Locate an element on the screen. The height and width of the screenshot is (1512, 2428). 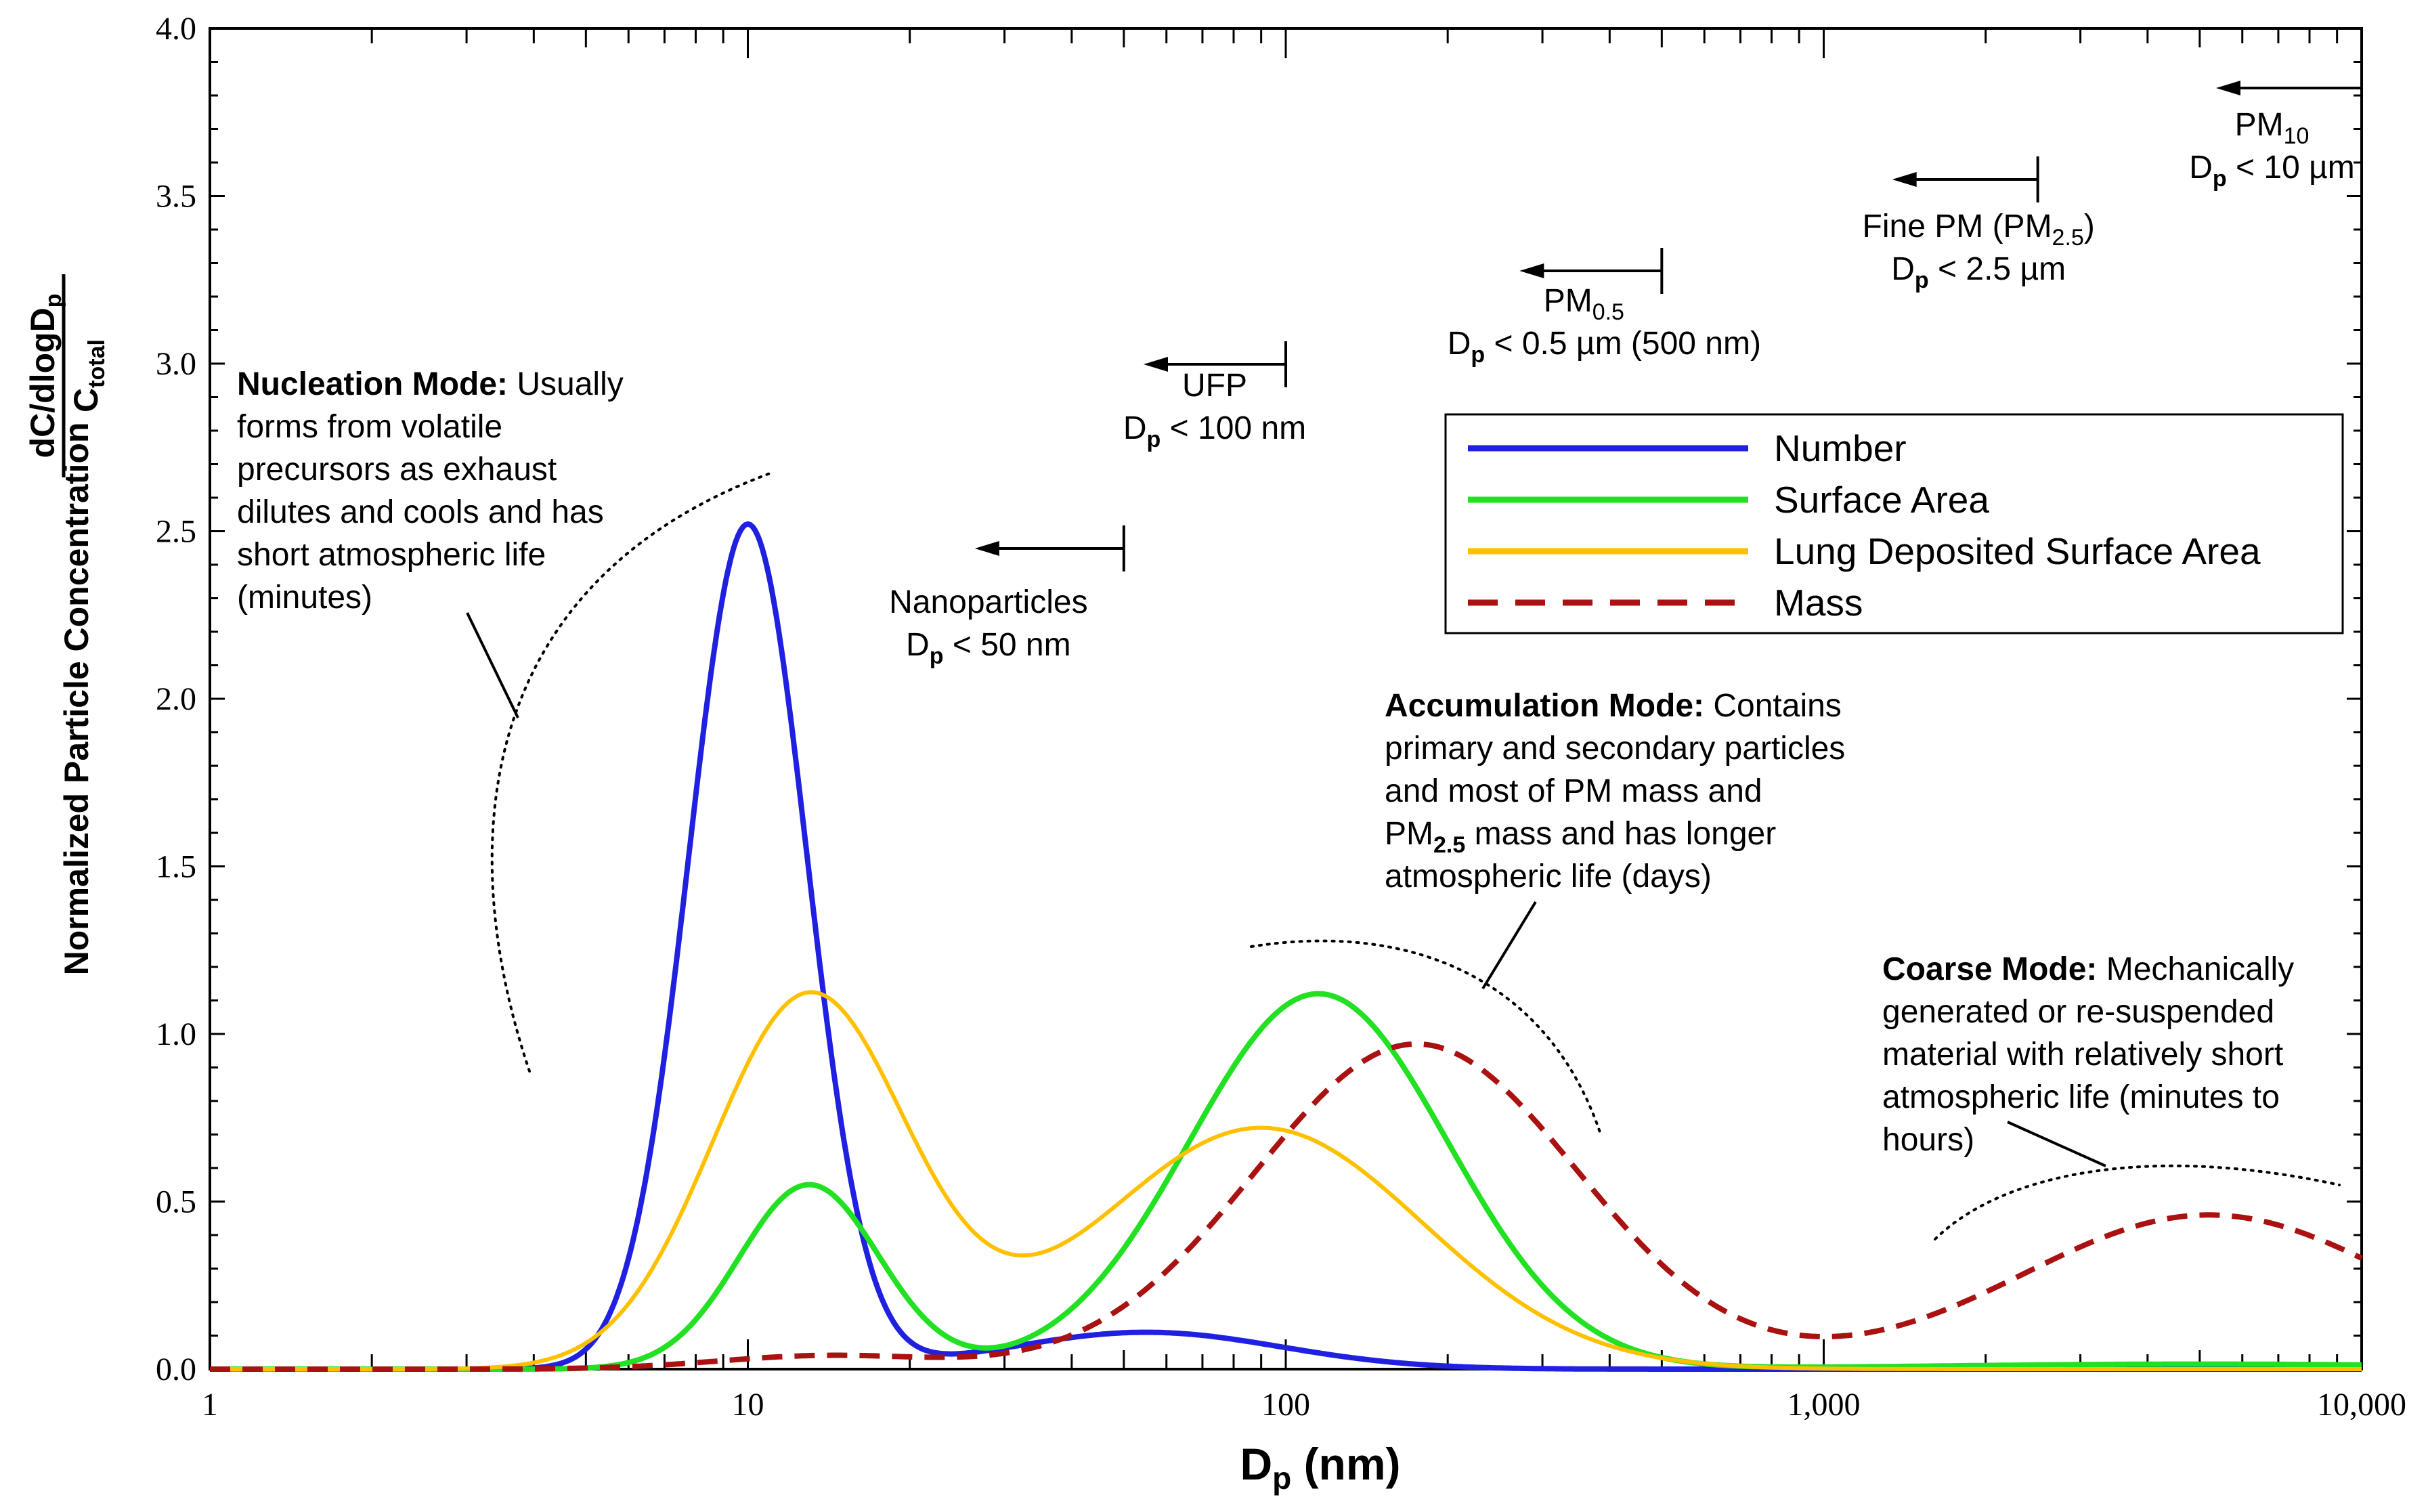
legend-label: Lung Deposited Surface Area is located at coordinates (2017, 551).